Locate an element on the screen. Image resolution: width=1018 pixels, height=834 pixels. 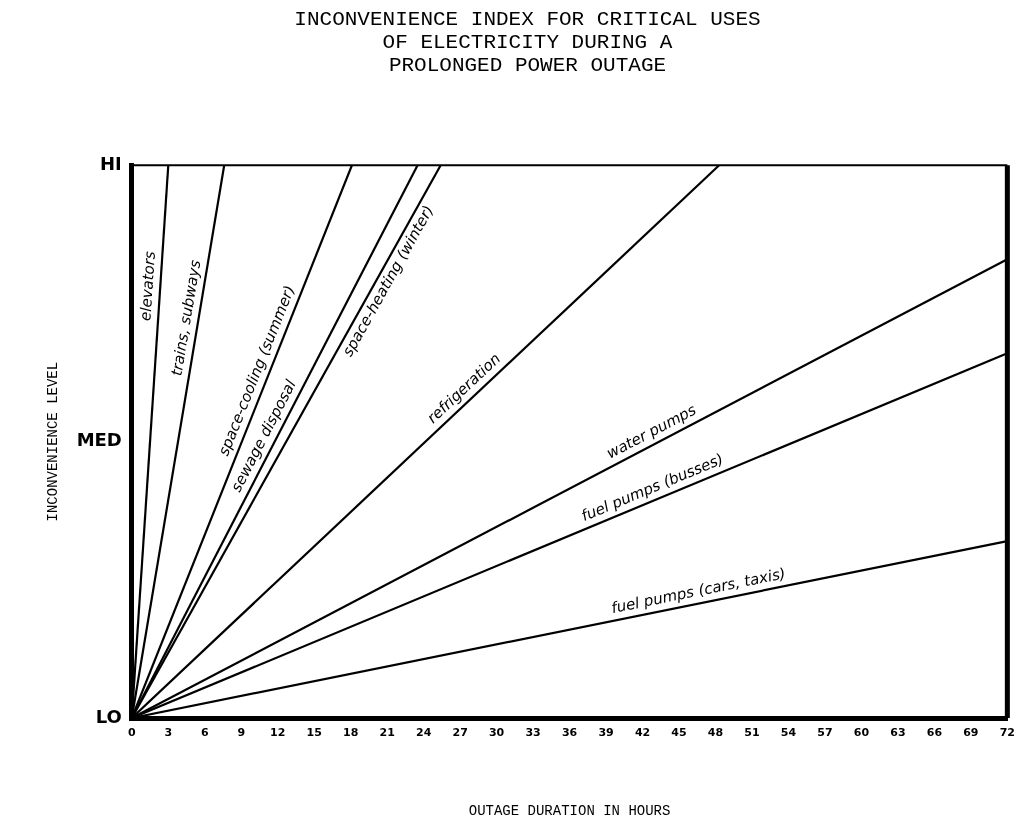
x-tick-label: 30 is located at coordinates (496, 733).